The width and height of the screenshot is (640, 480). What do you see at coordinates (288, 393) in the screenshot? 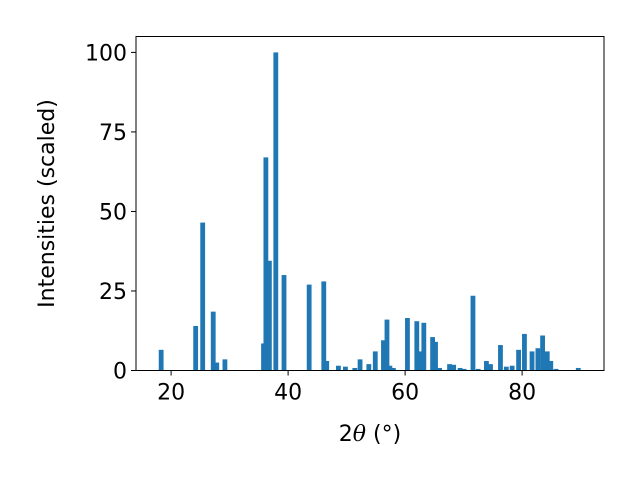
I see `x-tick-label: 40` at bounding box center [288, 393].